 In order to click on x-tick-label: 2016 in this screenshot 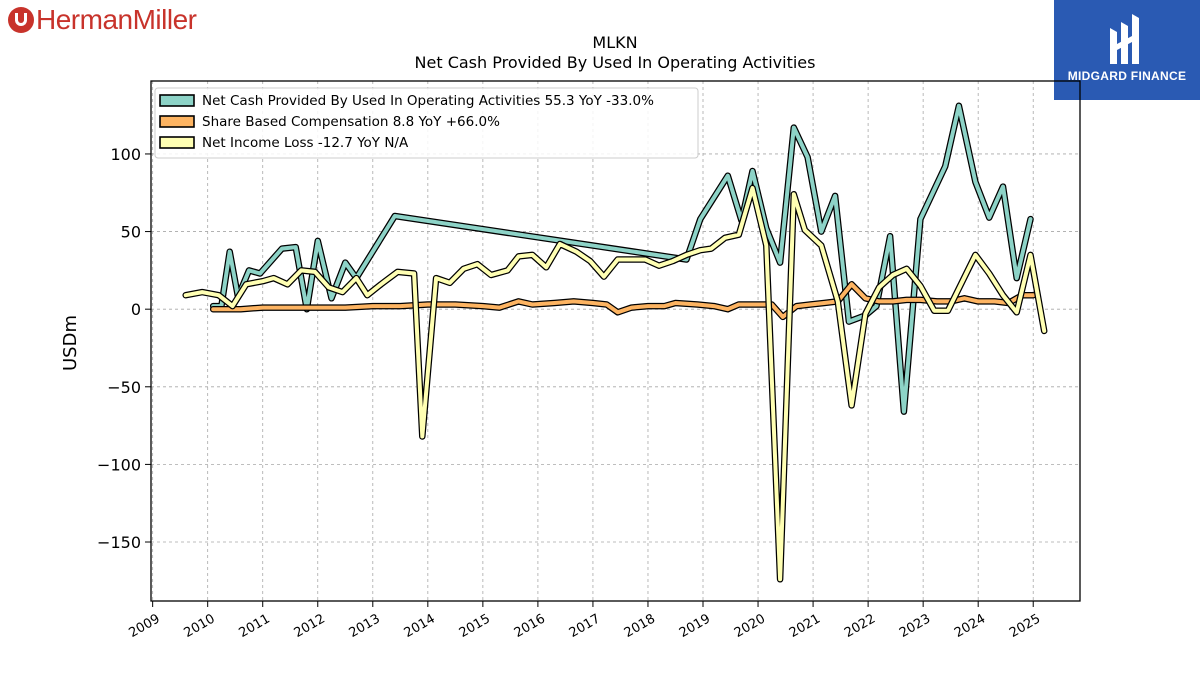, I will do `click(530, 626)`.